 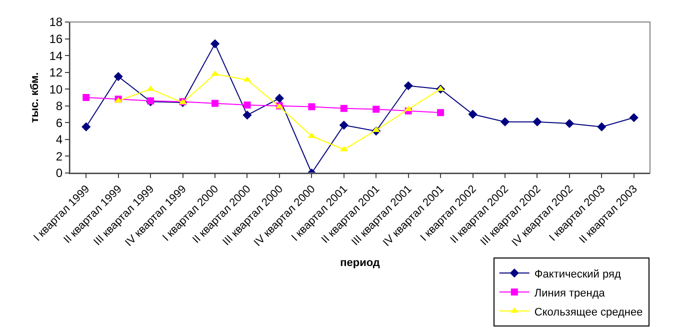 What do you see at coordinates (56, 22) in the screenshot?
I see `y-tick-label: 18` at bounding box center [56, 22].